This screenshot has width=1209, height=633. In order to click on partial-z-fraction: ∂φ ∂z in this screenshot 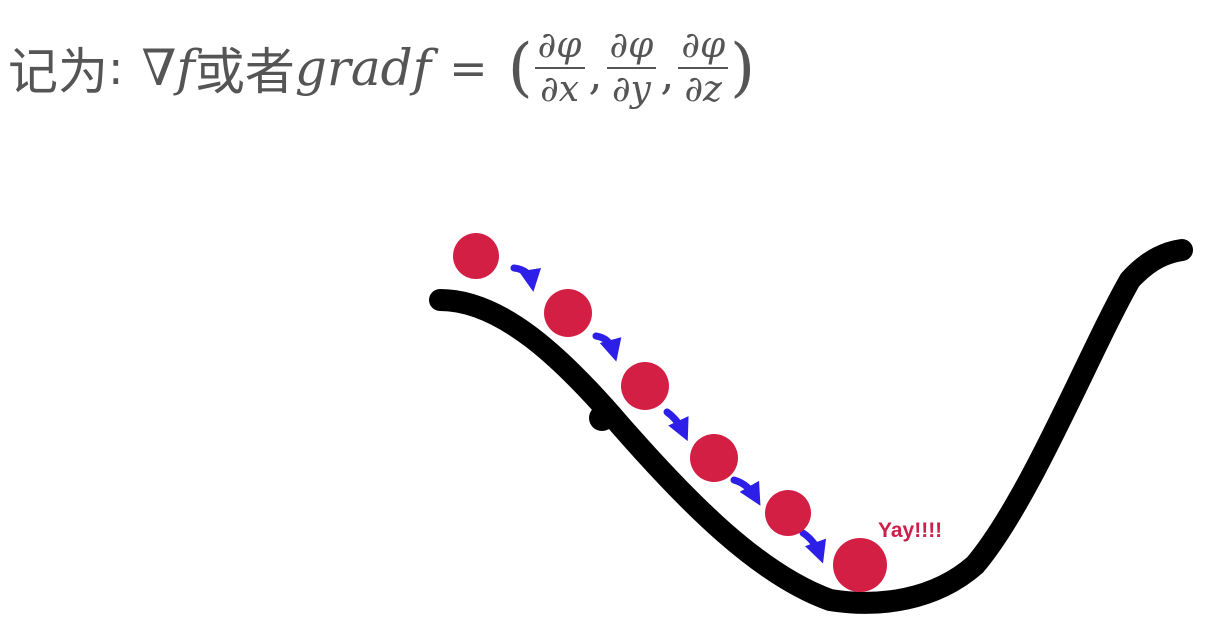, I will do `click(703, 68)`.